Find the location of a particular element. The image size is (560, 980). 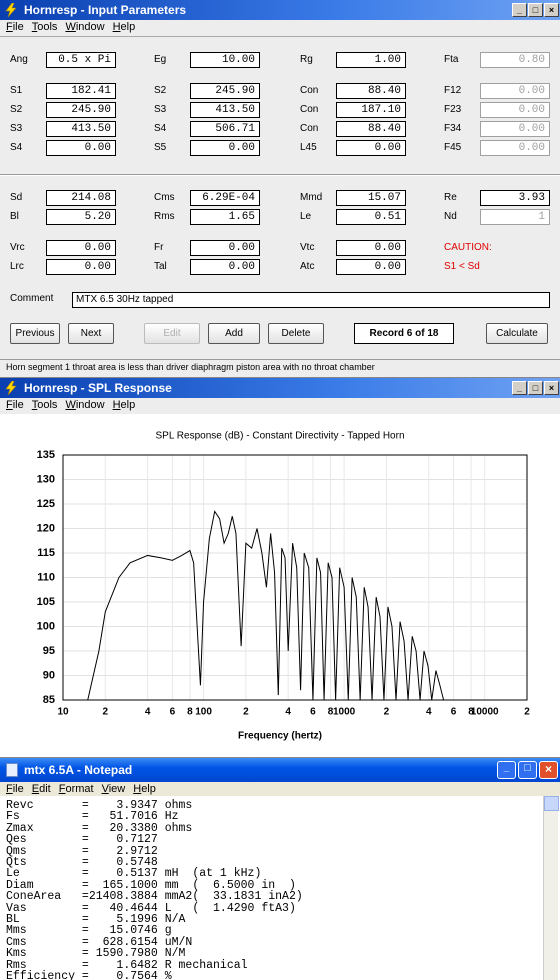

field-input: 10.00 is located at coordinates (225, 60).